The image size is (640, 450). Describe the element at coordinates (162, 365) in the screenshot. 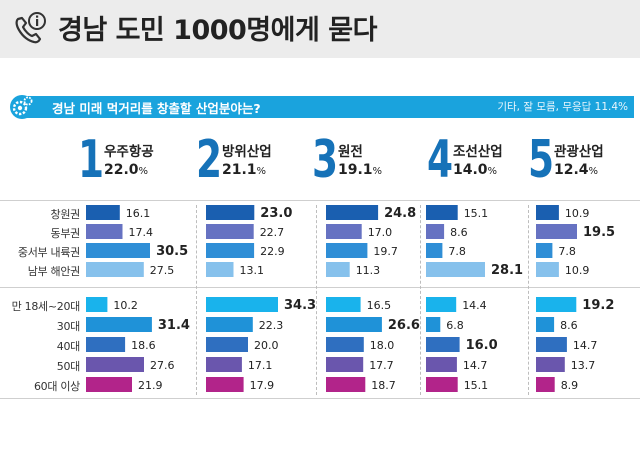

I see `age-value-label: 27.6` at that location.